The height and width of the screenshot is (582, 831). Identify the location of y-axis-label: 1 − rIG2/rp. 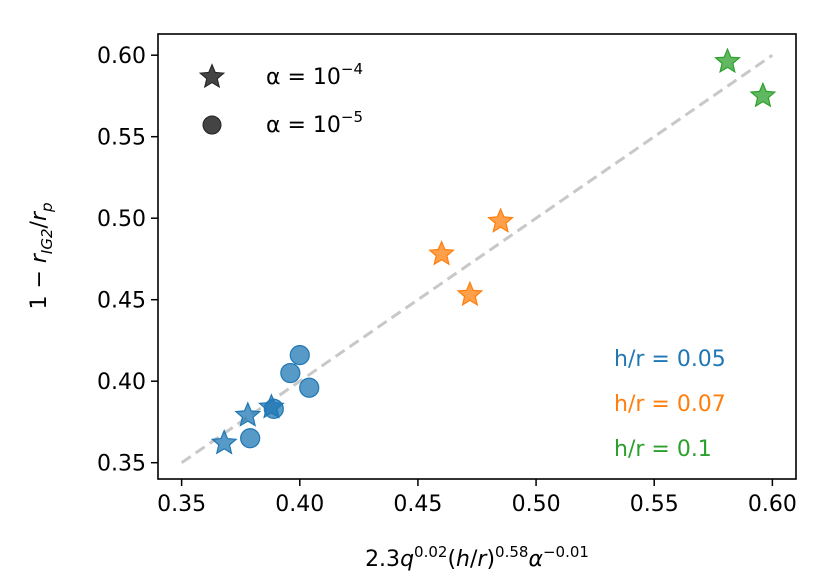
(41, 255).